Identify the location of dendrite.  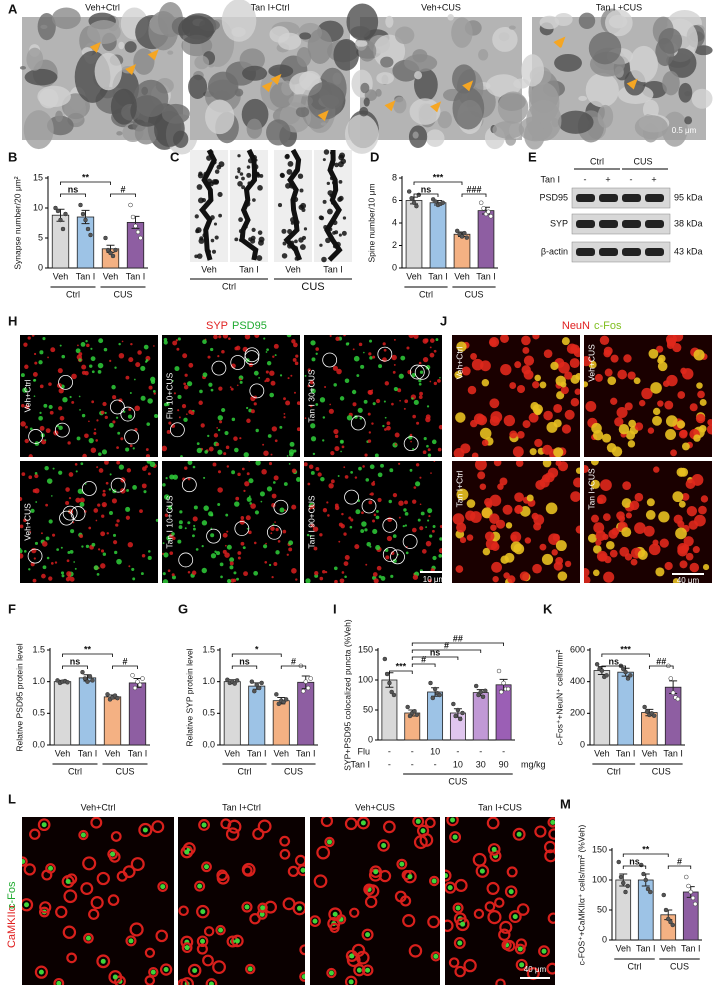
(293, 204).